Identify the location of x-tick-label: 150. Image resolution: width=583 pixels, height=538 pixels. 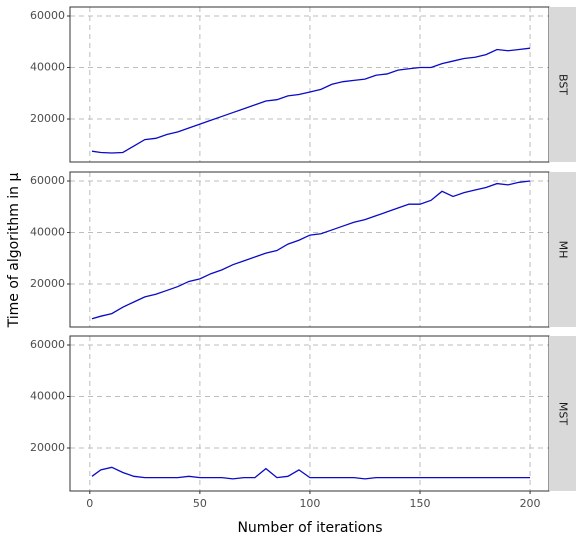
(420, 503).